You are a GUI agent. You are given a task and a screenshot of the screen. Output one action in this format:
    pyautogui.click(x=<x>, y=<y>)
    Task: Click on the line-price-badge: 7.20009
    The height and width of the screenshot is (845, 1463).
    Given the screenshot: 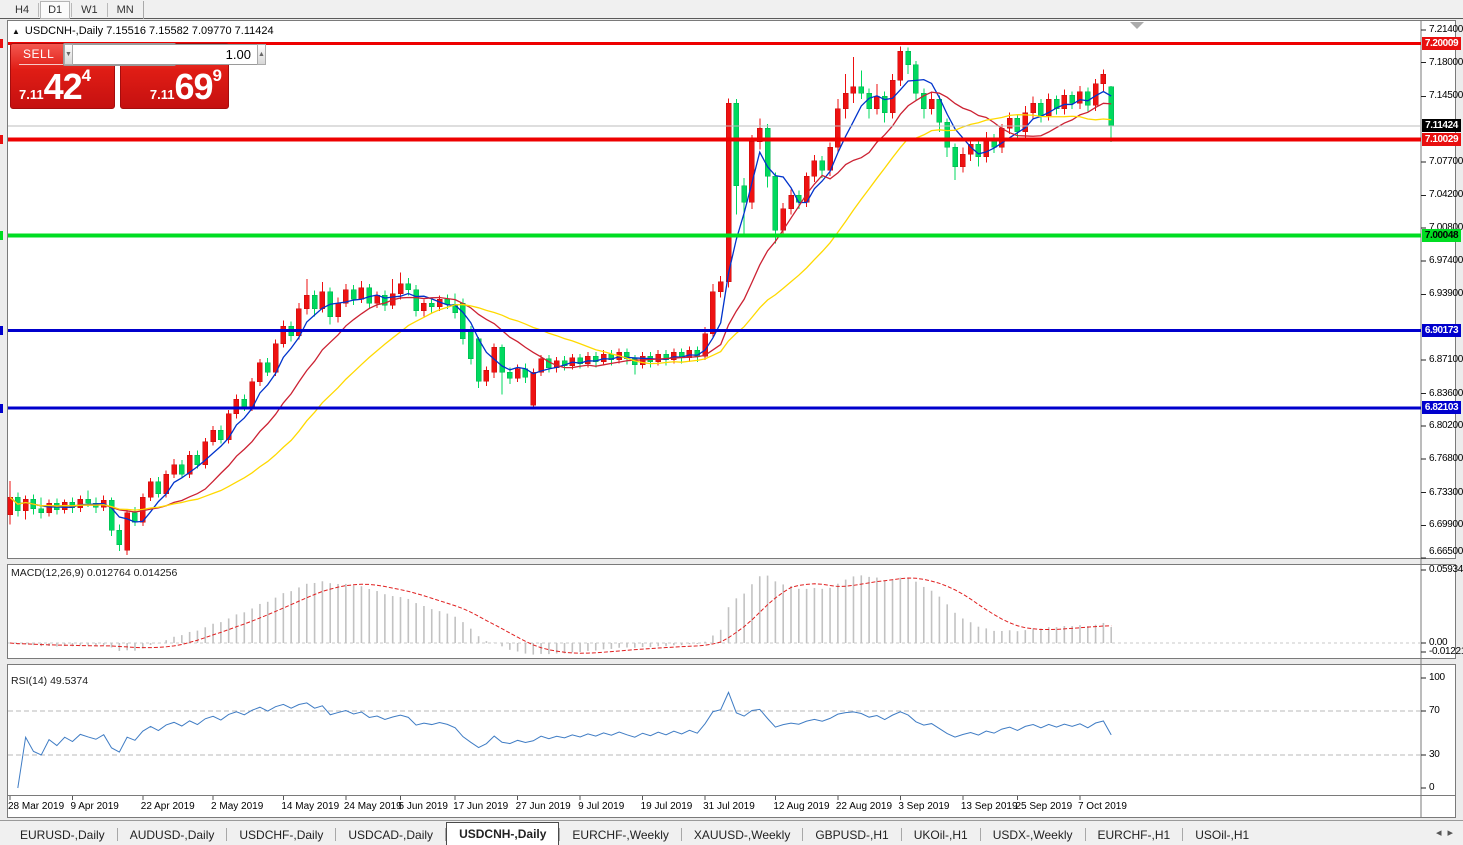 What is the action you would take?
    pyautogui.click(x=1441, y=43)
    